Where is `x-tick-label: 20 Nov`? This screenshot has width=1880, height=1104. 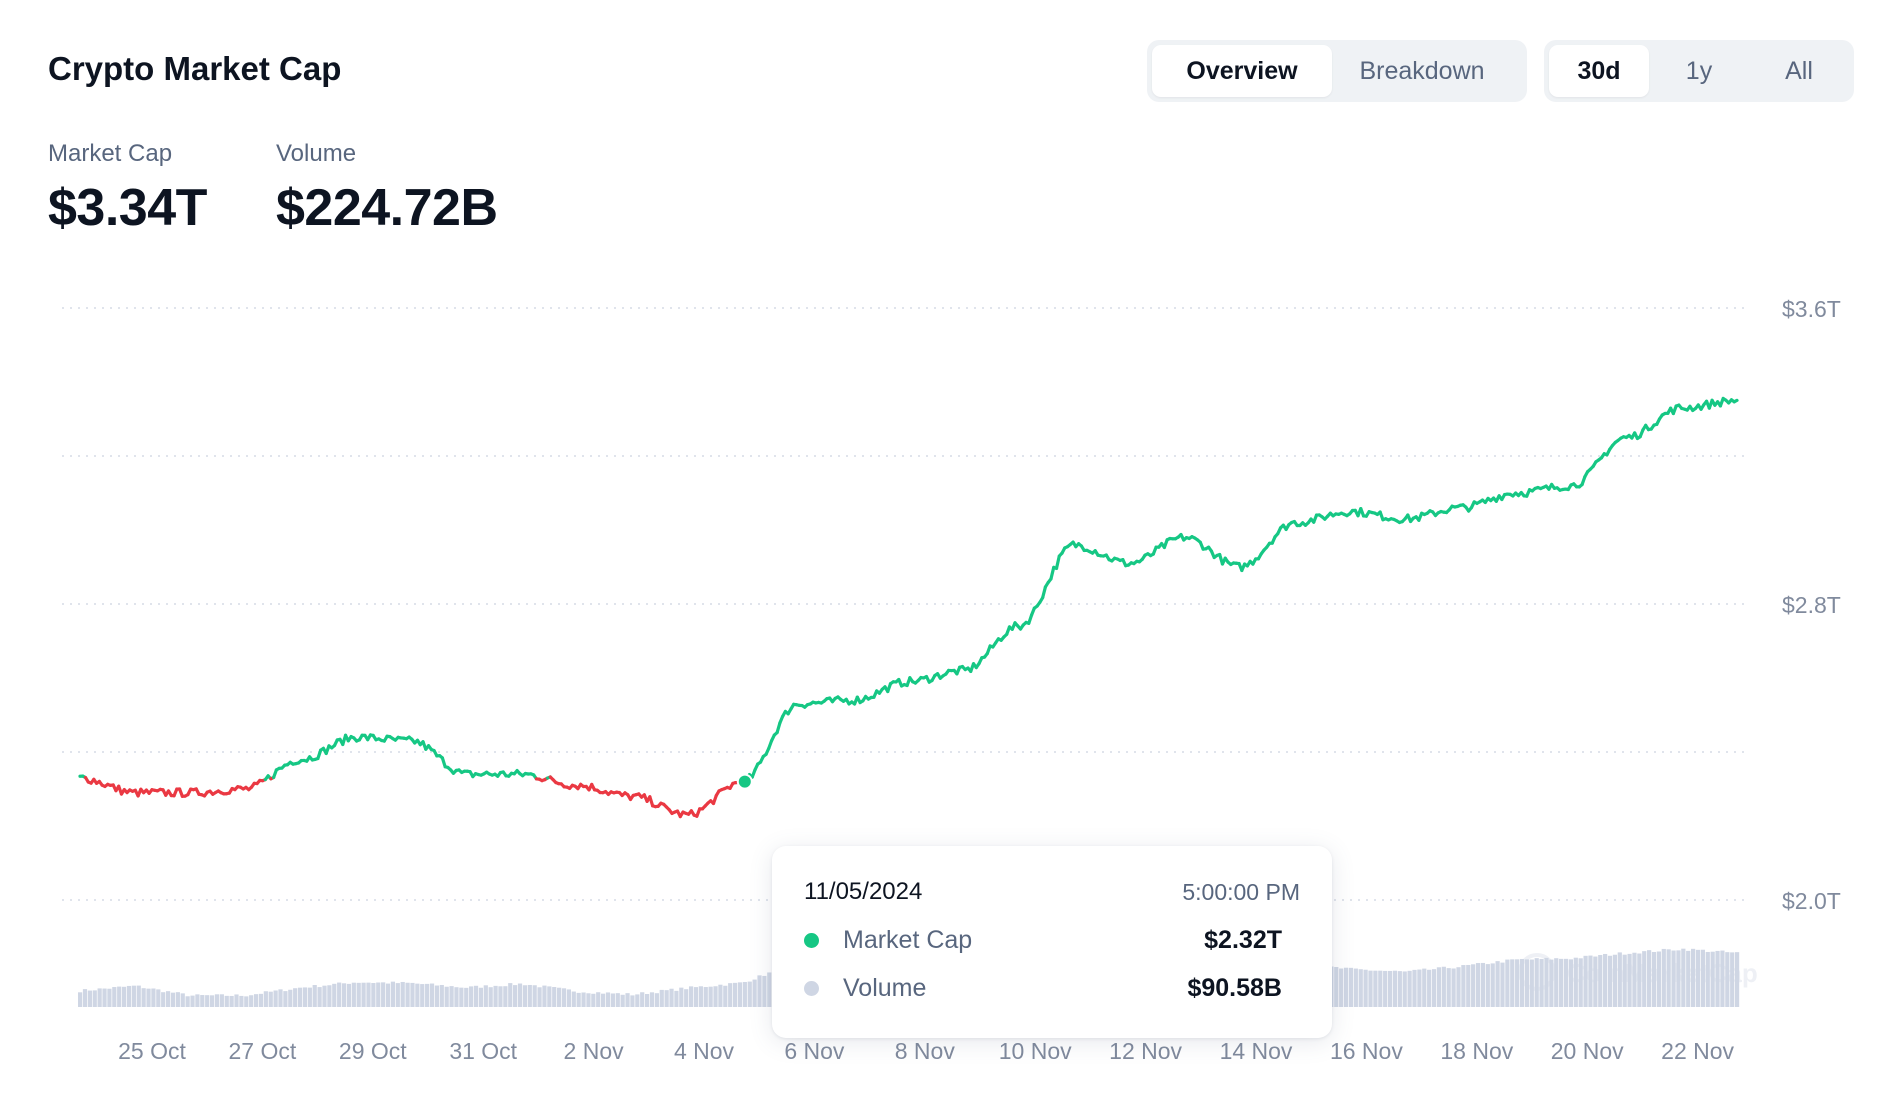 x-tick-label: 20 Nov is located at coordinates (1587, 1051).